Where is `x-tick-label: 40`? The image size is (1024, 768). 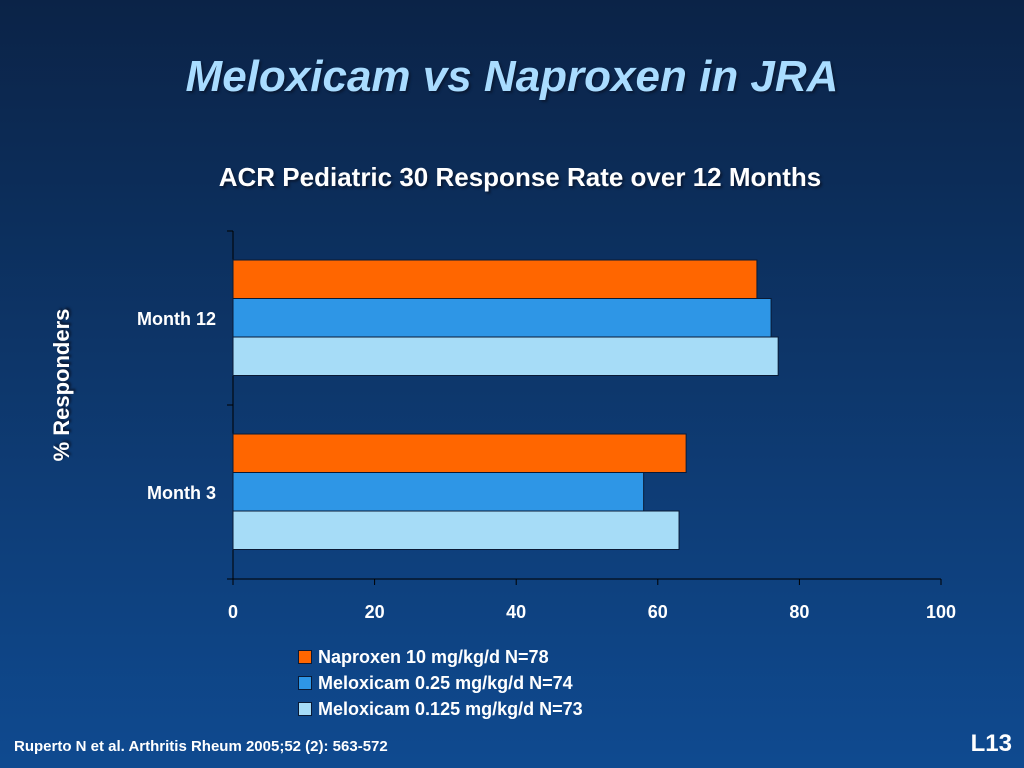 x-tick-label: 40 is located at coordinates (516, 612).